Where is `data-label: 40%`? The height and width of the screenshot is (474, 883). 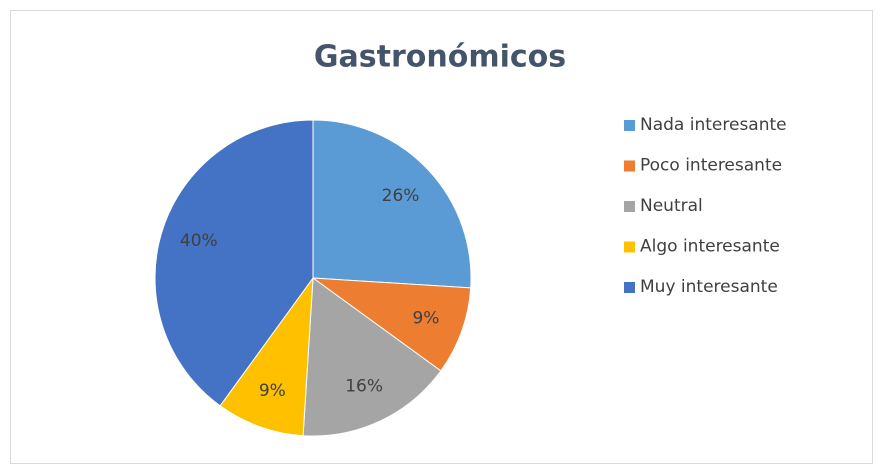 data-label: 40% is located at coordinates (199, 241).